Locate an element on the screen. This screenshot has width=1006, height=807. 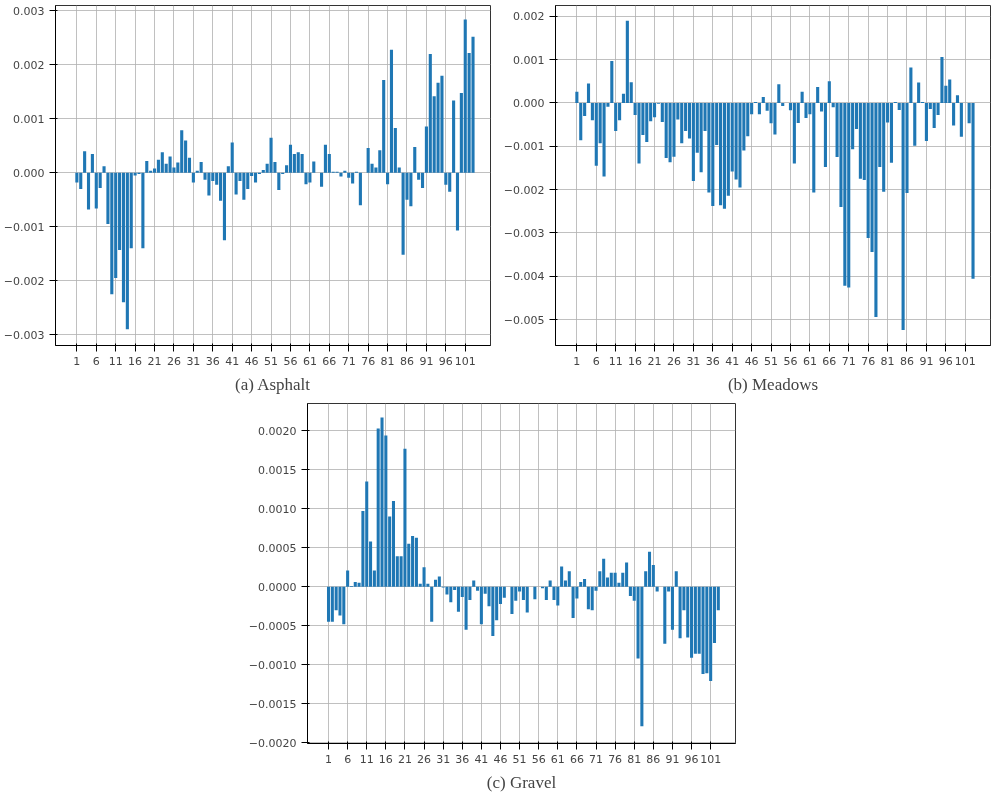
x-tick-label: 41 is located at coordinates (732, 361).